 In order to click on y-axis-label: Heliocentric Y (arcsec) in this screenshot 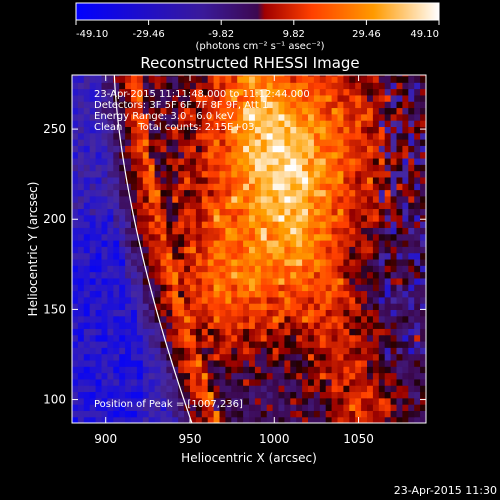, I will do `click(33, 249)`.